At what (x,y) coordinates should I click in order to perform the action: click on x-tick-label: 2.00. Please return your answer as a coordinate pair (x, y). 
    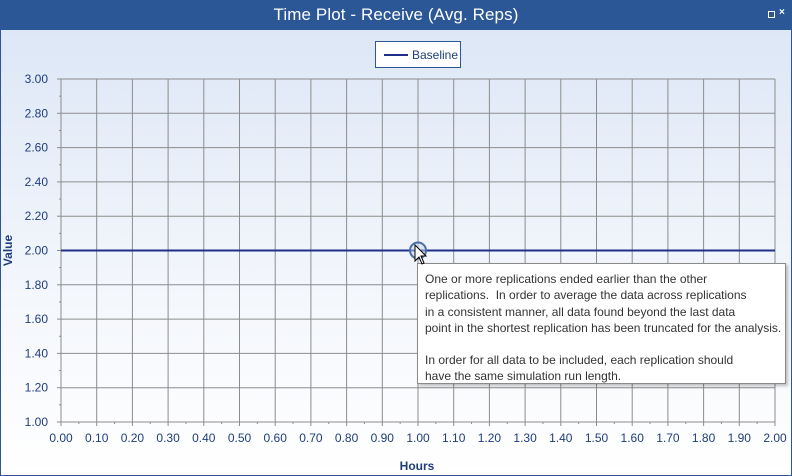
    Looking at the image, I should click on (775, 438).